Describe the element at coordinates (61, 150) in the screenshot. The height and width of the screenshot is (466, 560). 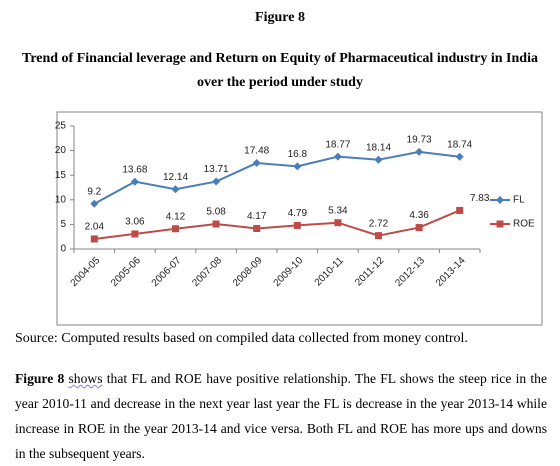
I see `y-tick-label: 20` at that location.